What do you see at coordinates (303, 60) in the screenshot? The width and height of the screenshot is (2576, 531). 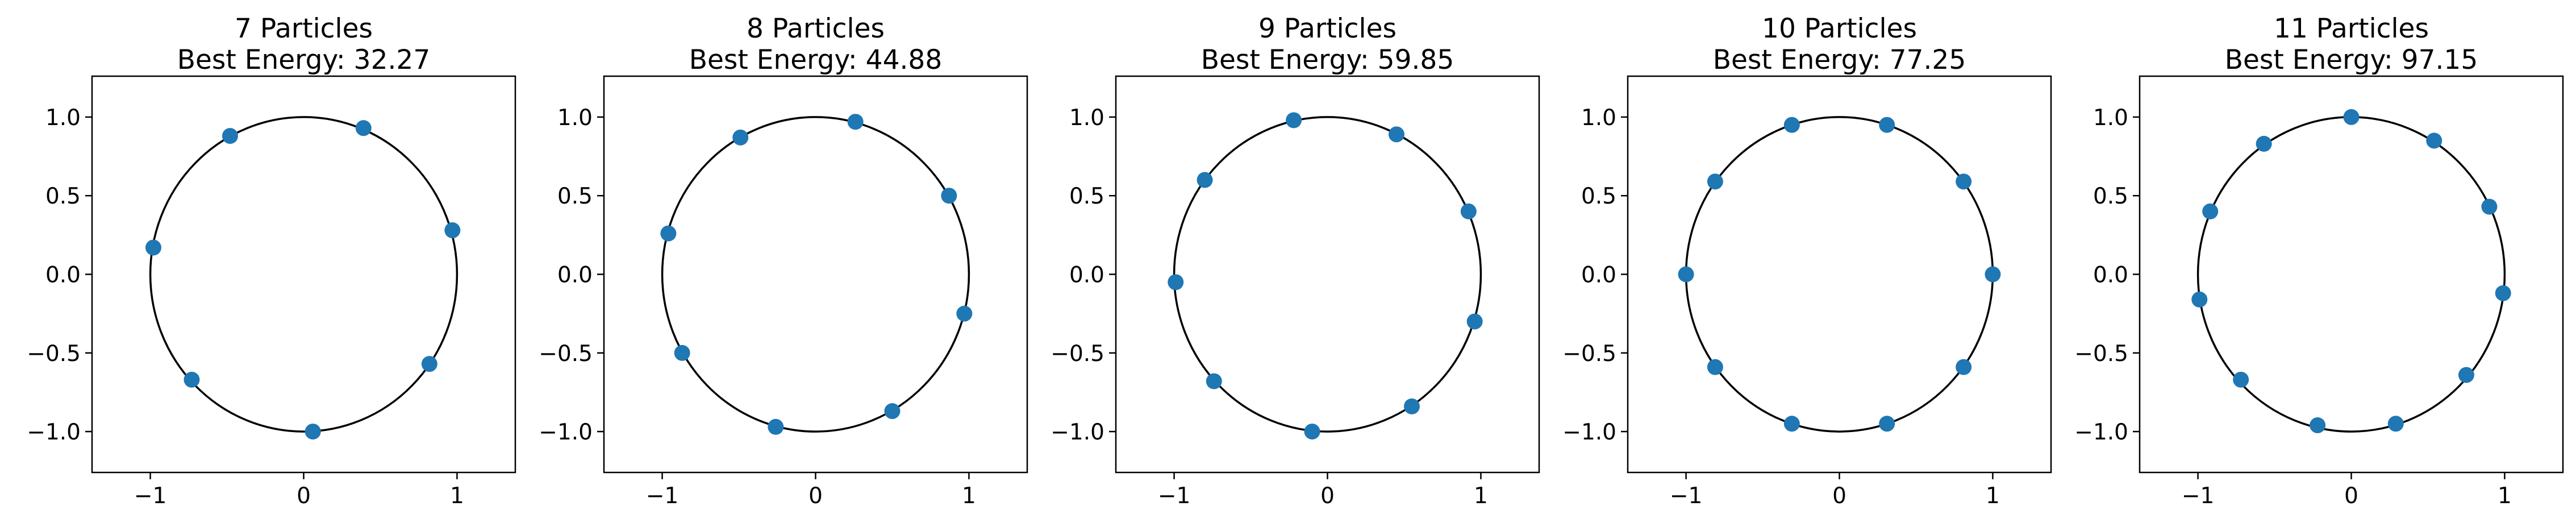 I see `panel-subtitle: Best Energy: 32.27` at bounding box center [303, 60].